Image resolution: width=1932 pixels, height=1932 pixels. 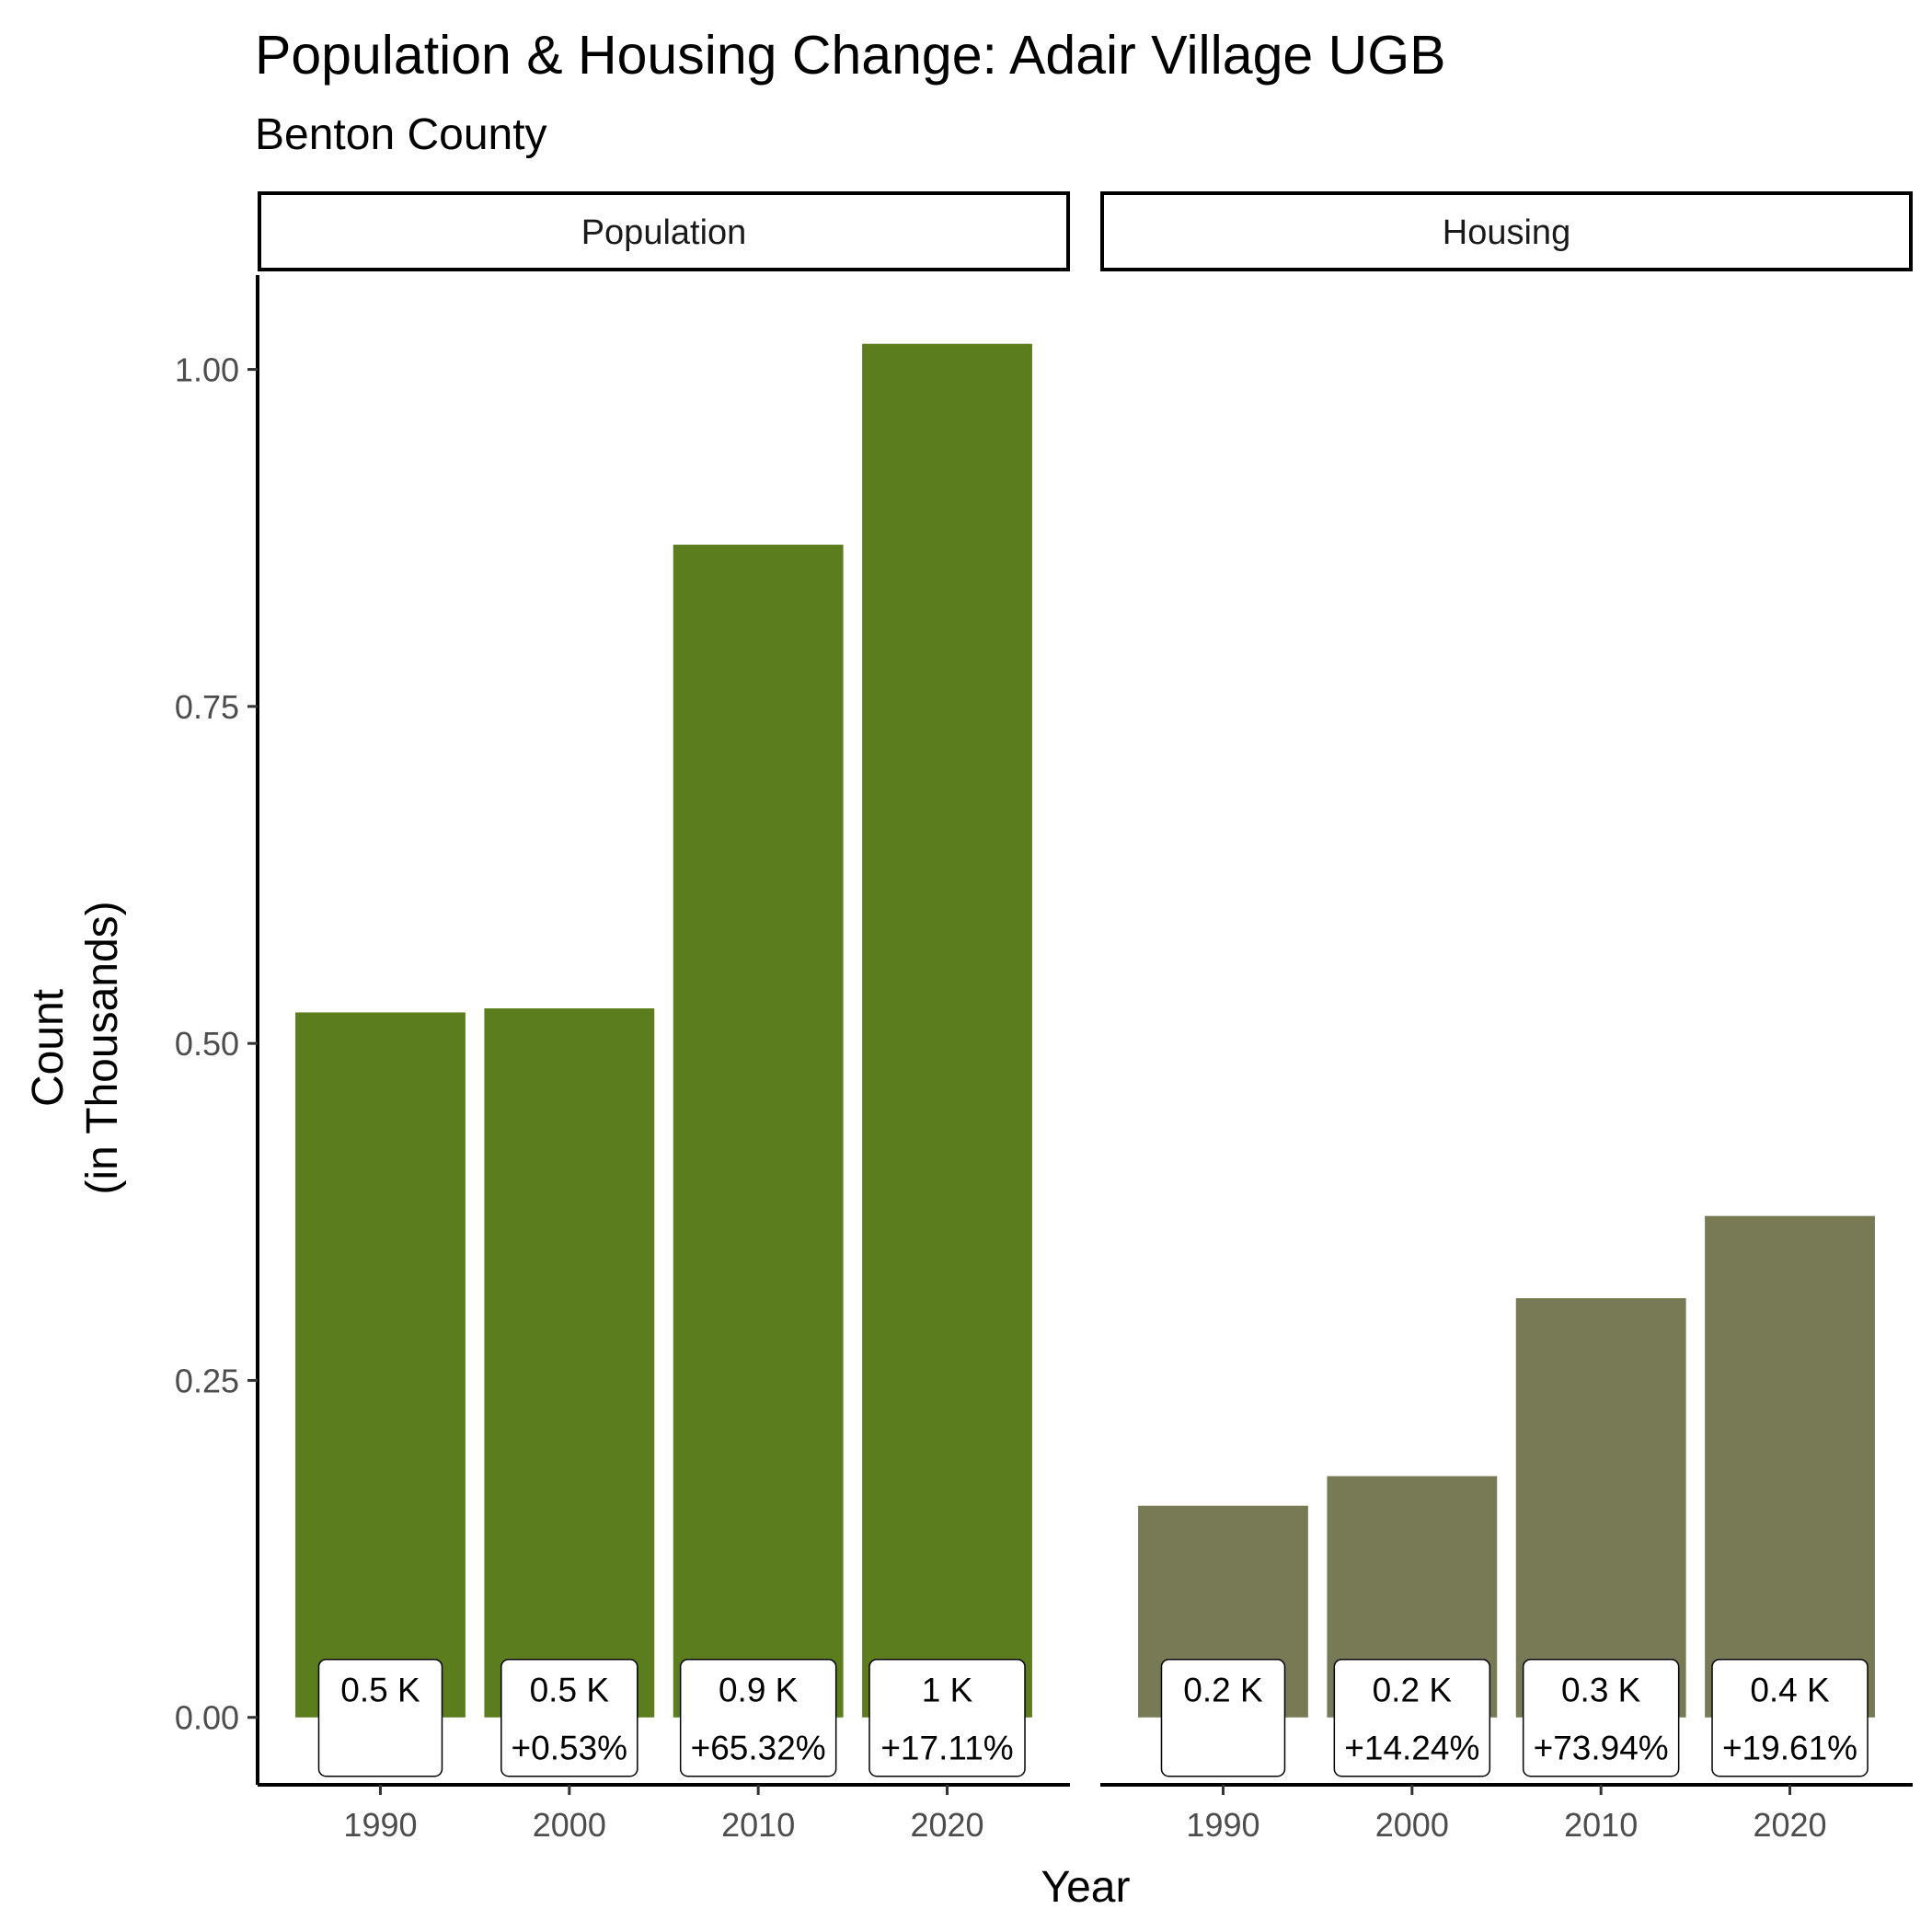 I want to click on x-axis-title: Year, so click(x=1086, y=1887).